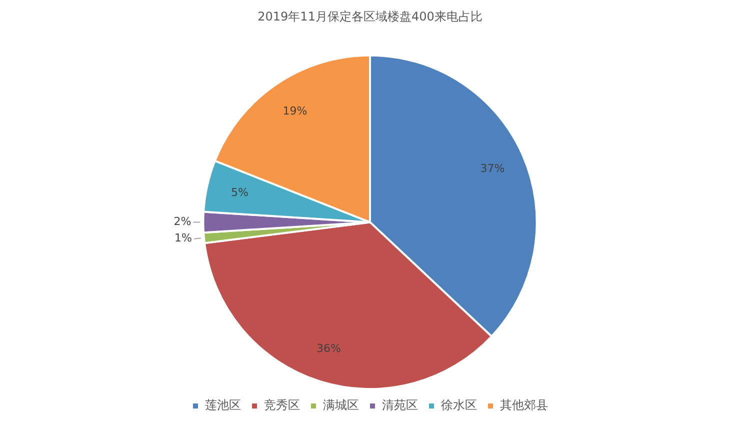  I want to click on data-label: 2%, so click(183, 221).